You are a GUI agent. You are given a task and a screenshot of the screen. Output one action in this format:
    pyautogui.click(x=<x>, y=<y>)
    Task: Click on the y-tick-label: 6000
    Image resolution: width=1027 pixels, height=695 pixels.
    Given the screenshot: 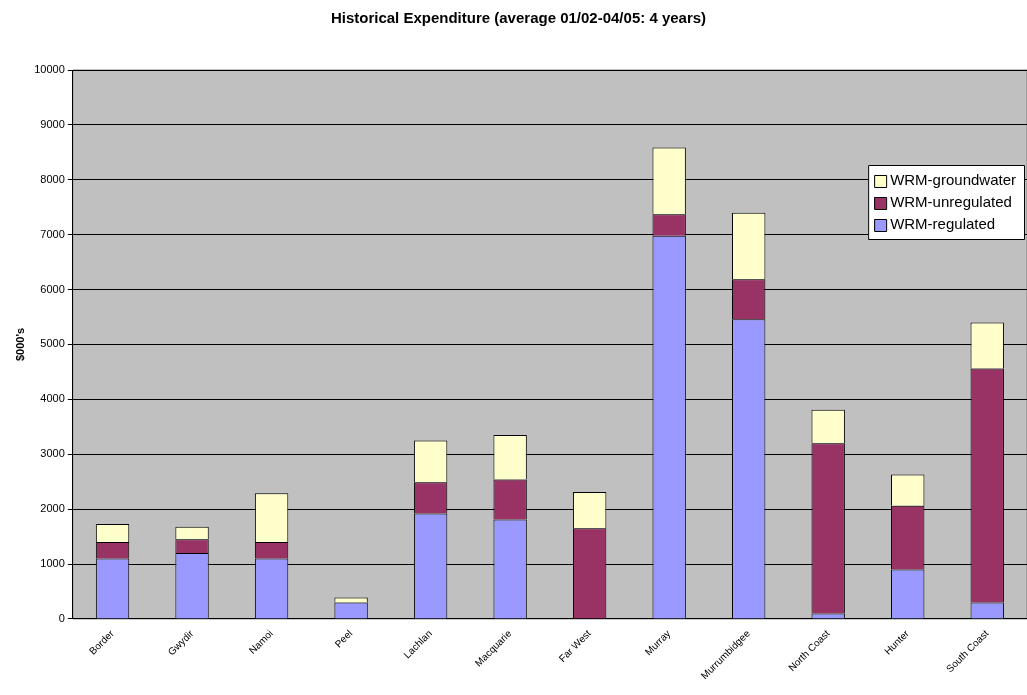 What is the action you would take?
    pyautogui.click(x=52, y=288)
    